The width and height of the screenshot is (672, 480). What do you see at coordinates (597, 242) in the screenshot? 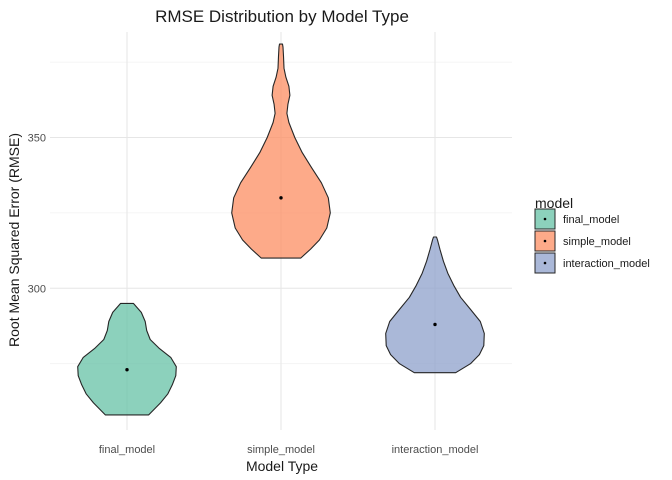
I see `legend-label-simple_model: simple_model` at bounding box center [597, 242].